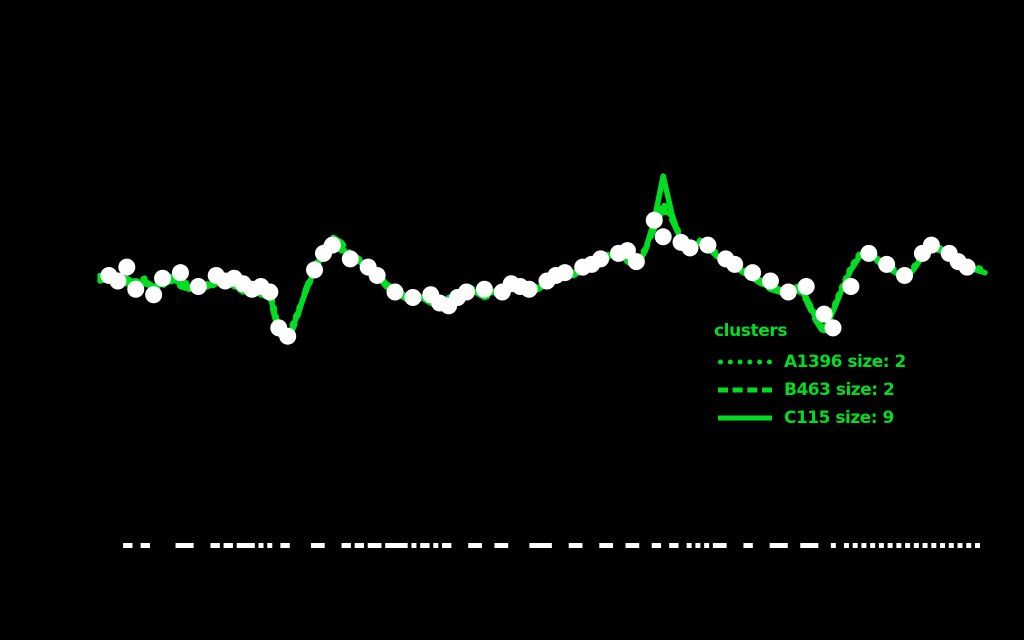 The width and height of the screenshot is (1024, 640). I want to click on legend-item-label: C115 size: 9, so click(839, 418).